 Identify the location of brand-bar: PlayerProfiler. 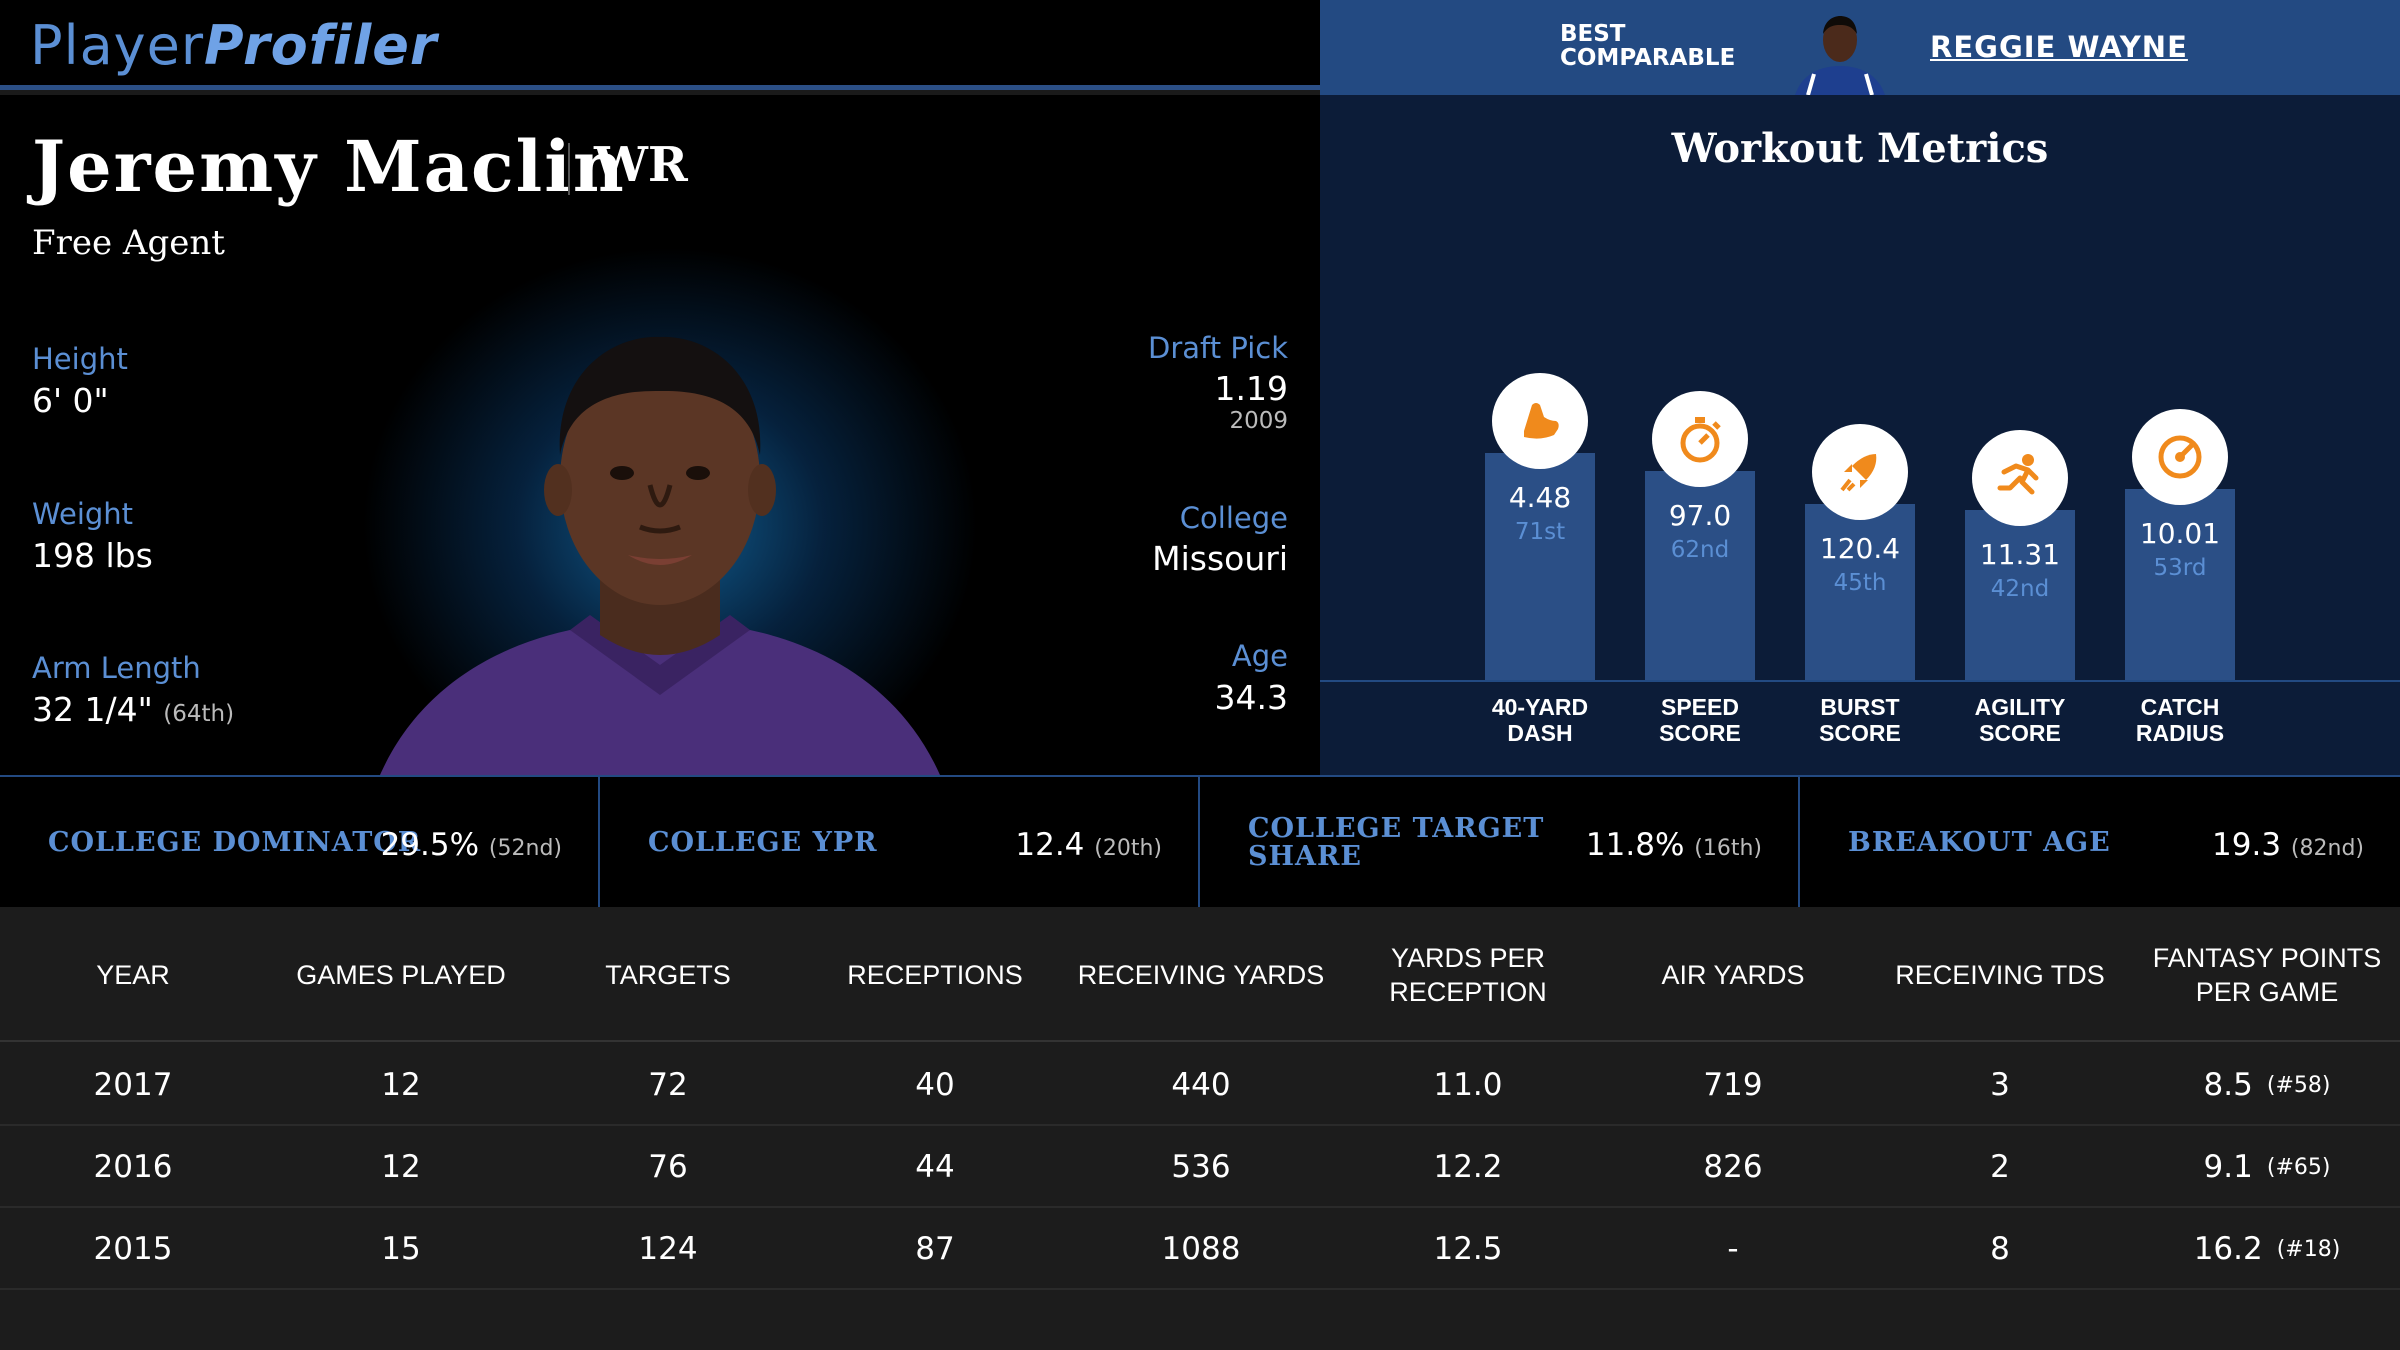
(660, 45).